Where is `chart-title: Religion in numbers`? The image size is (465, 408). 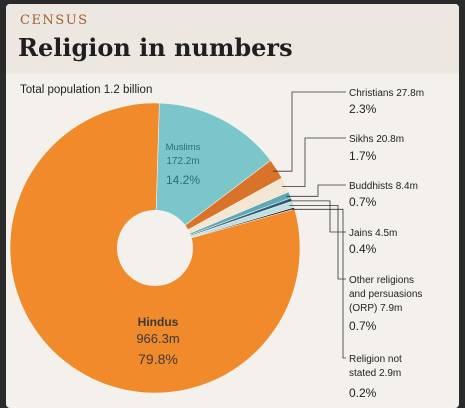
chart-title: Religion in numbers is located at coordinates (155, 47).